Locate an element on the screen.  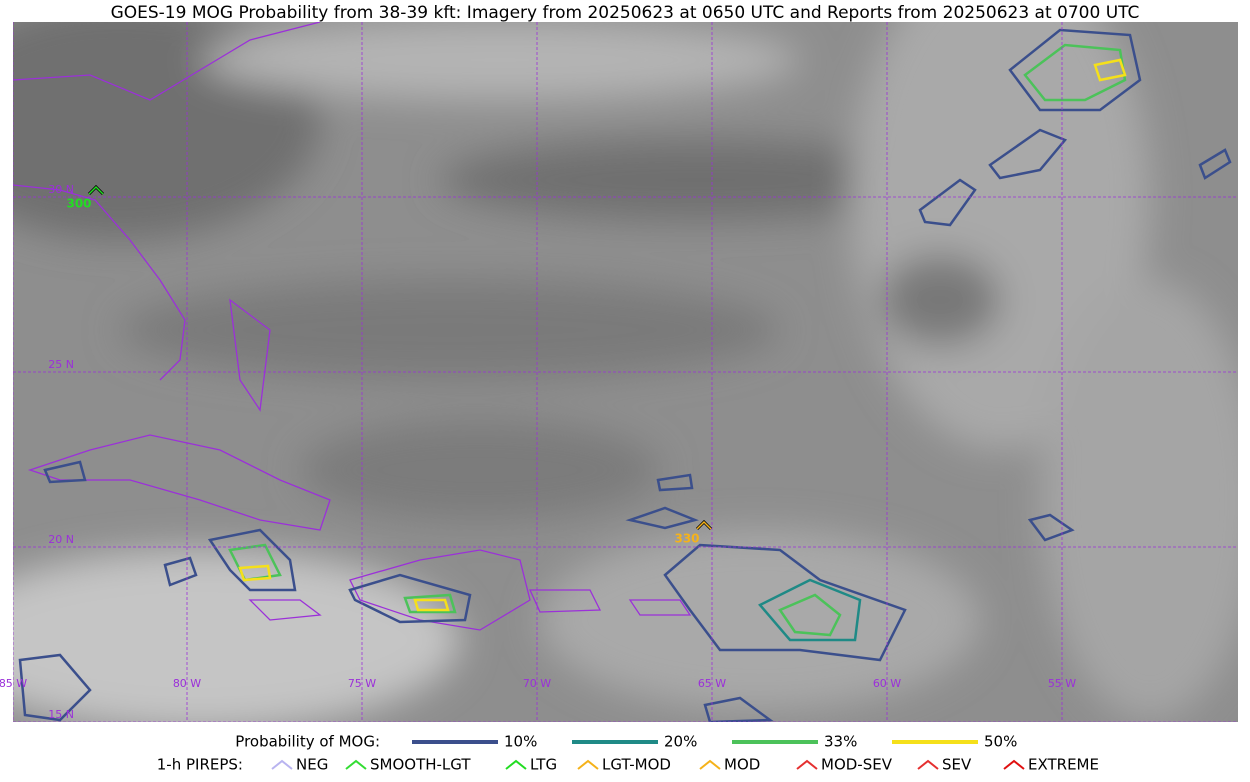
legend-label: LGT-MOD is located at coordinates (636, 765).